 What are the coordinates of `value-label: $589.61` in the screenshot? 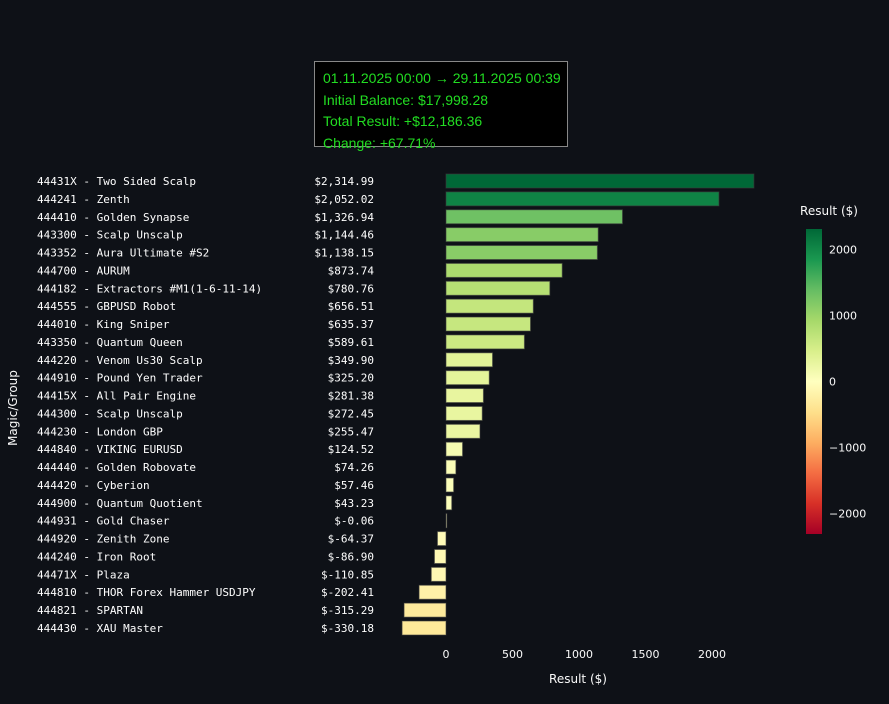 It's located at (351, 342).